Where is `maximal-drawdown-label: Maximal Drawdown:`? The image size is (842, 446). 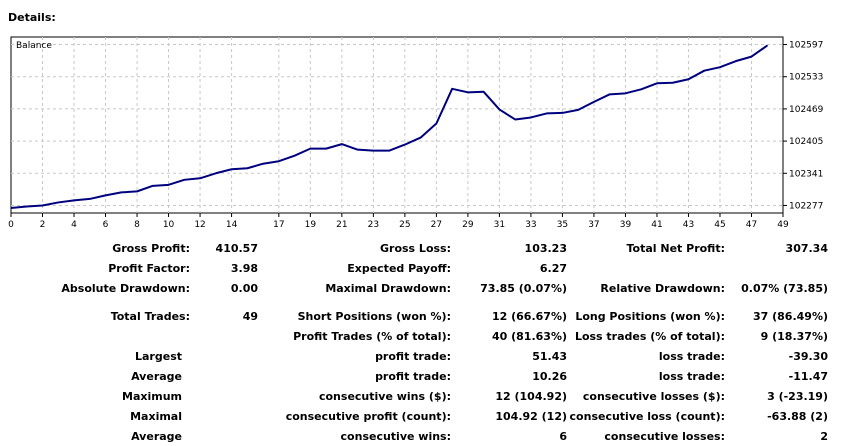 maximal-drawdown-label: Maximal Drawdown: is located at coordinates (388, 288).